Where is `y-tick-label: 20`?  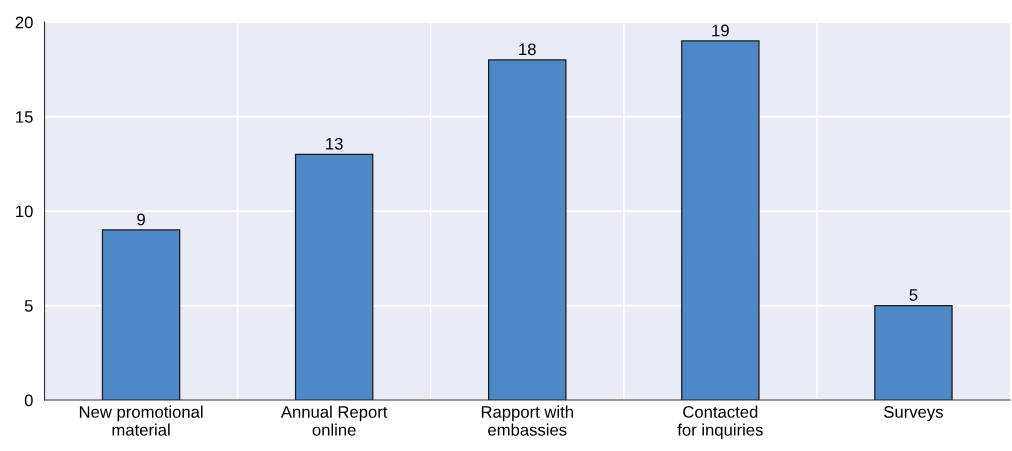
y-tick-label: 20 is located at coordinates (24, 22).